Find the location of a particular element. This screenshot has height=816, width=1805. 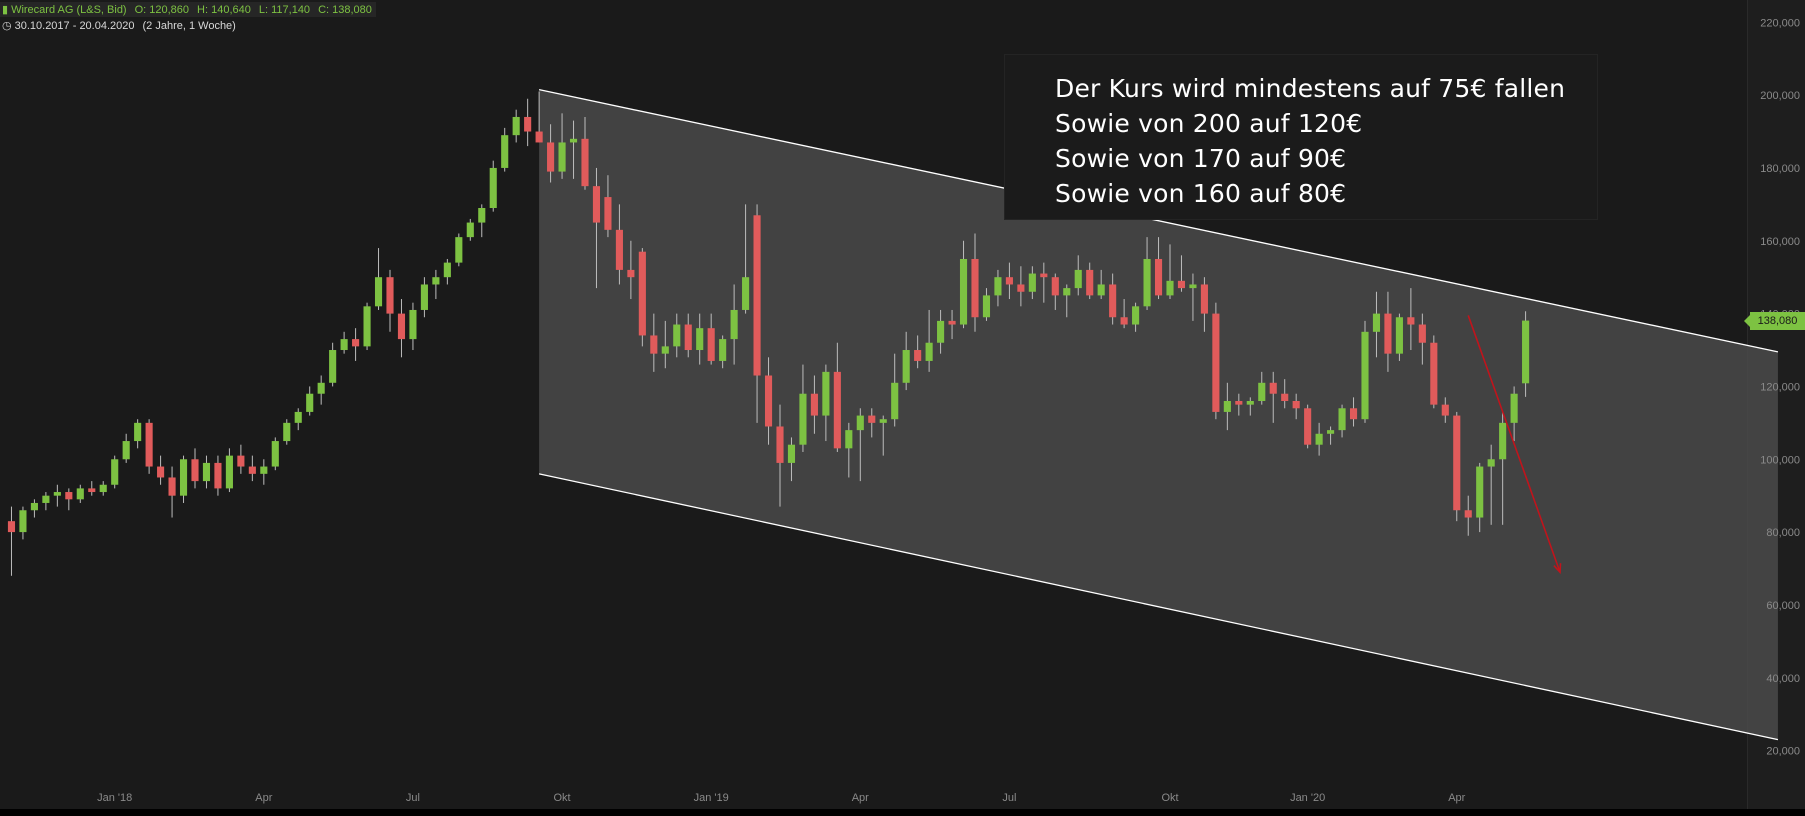

annotation-line-1: Der Kurs wird mindestens auf 75€ fallen is located at coordinates (1310, 88).